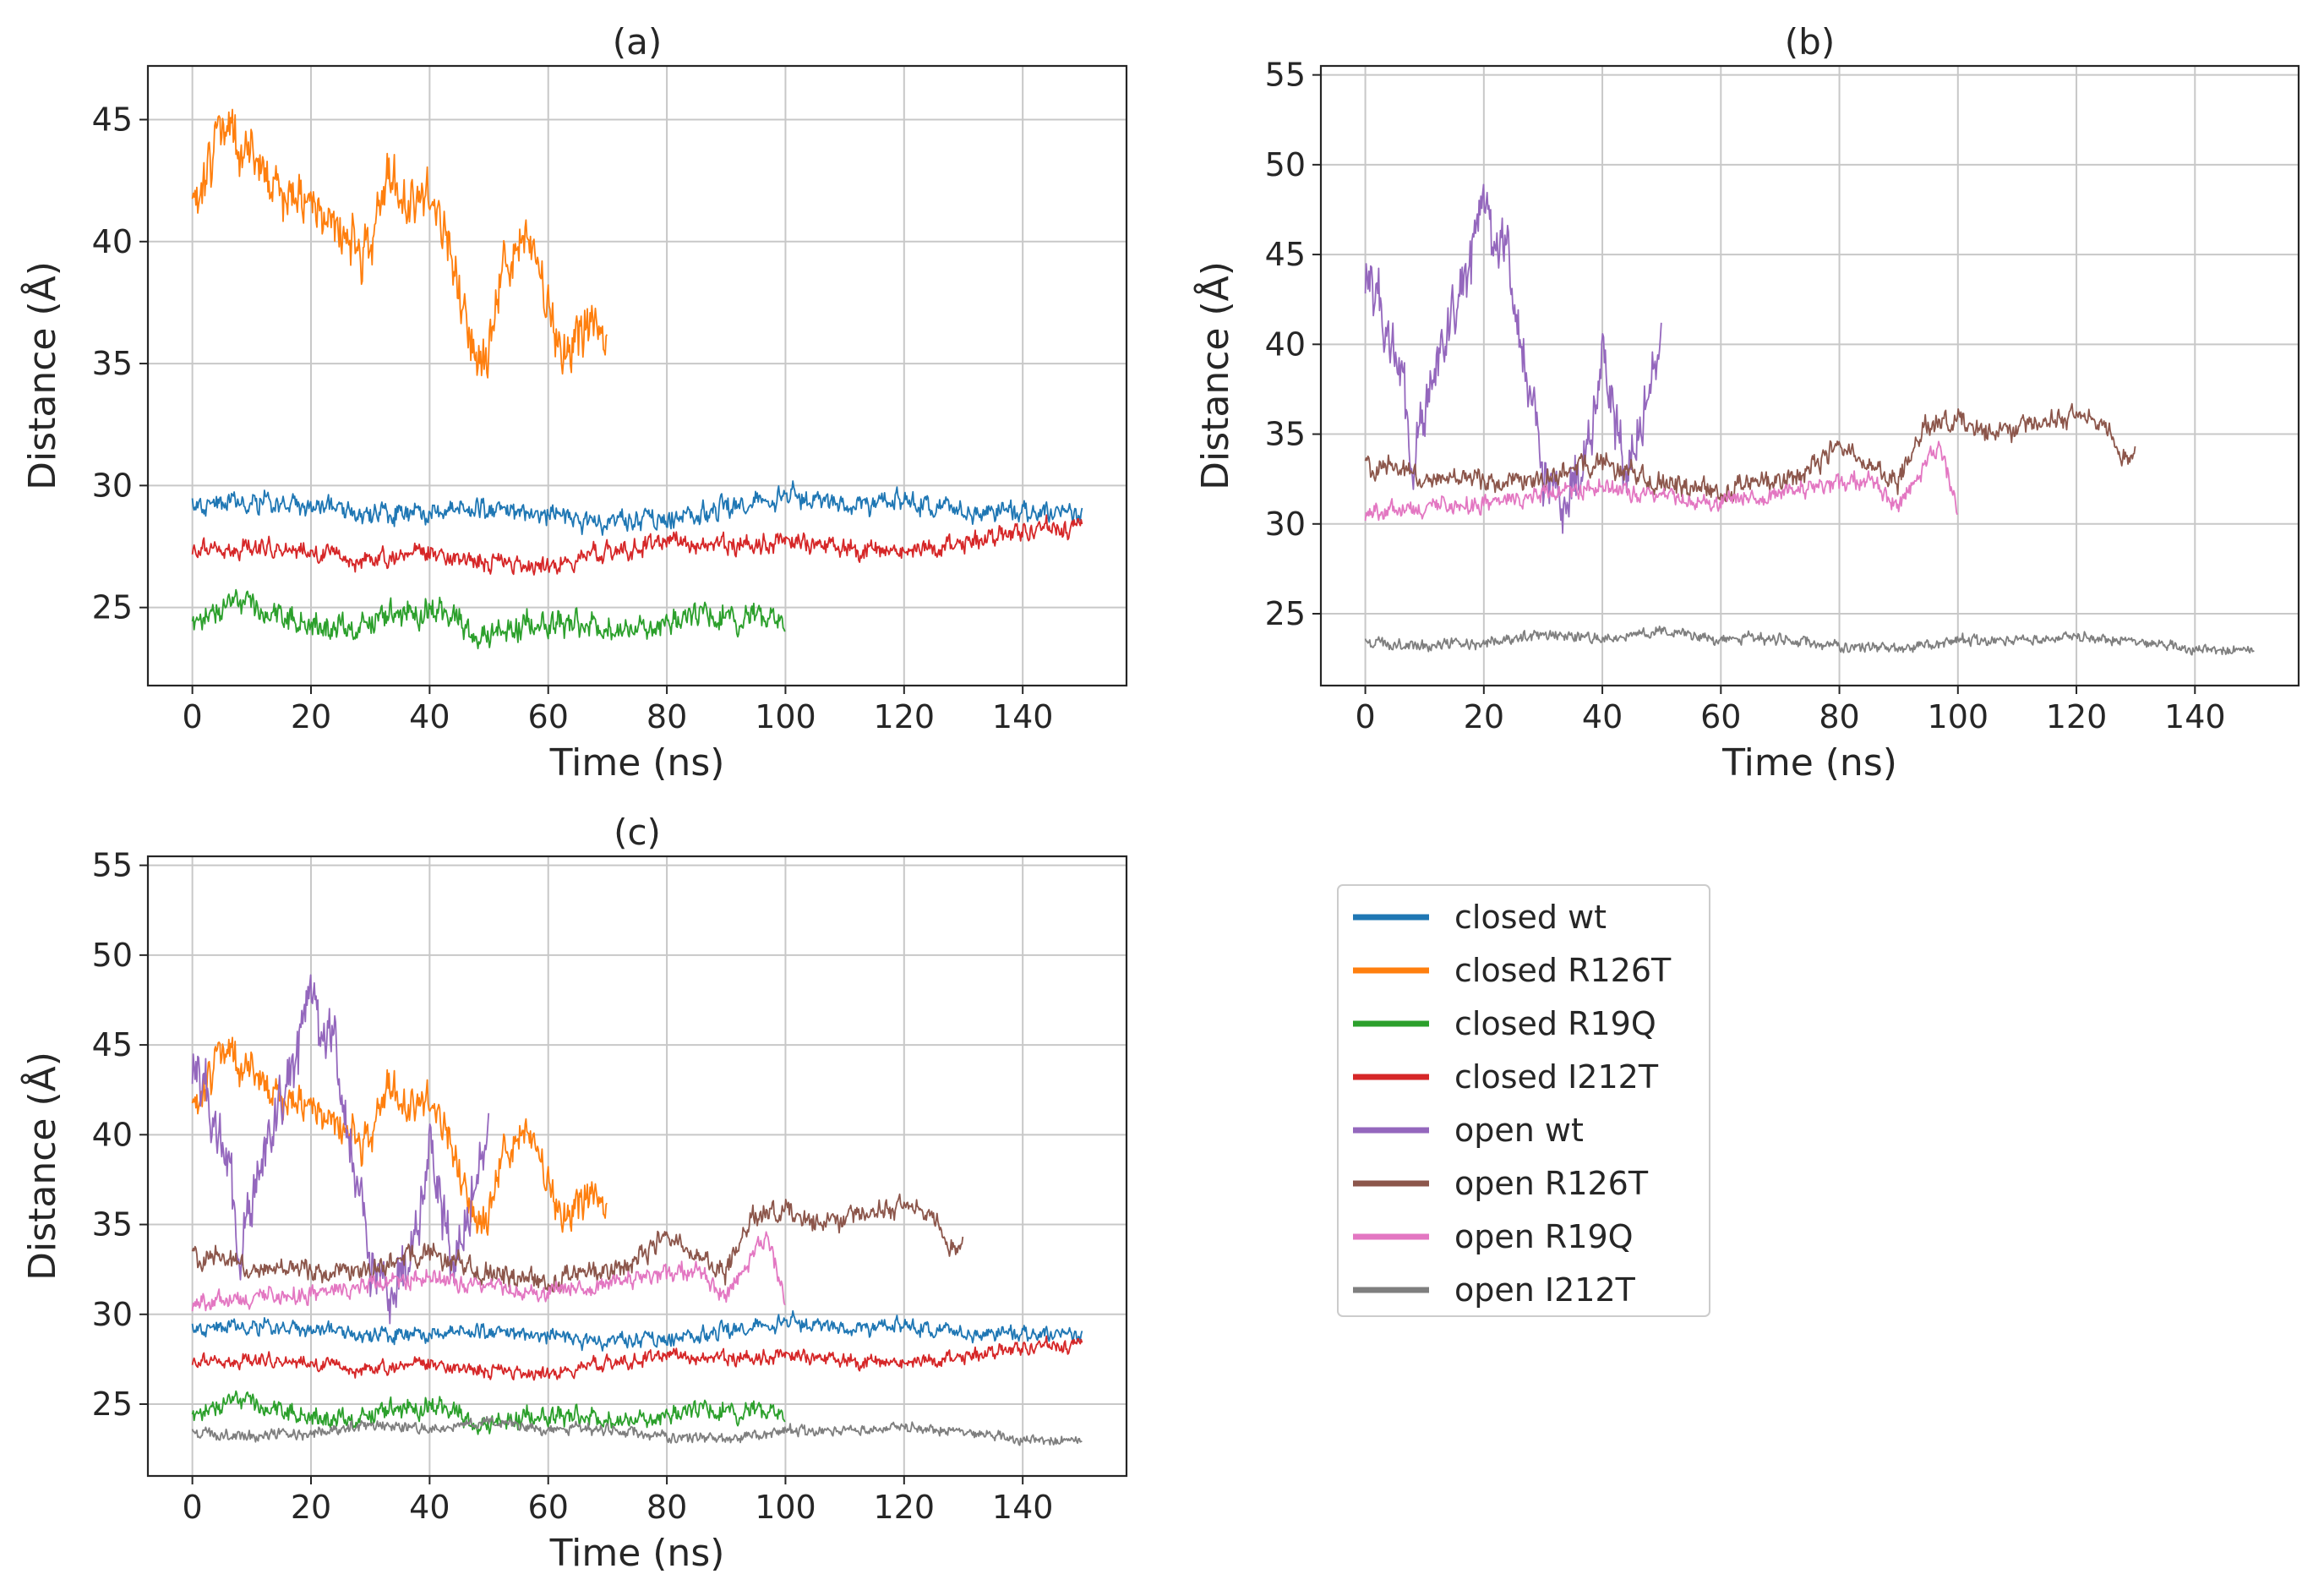 The height and width of the screenshot is (1596, 2324). Describe the element at coordinates (638, 42) in the screenshot. I see `panel-title: (a)` at that location.